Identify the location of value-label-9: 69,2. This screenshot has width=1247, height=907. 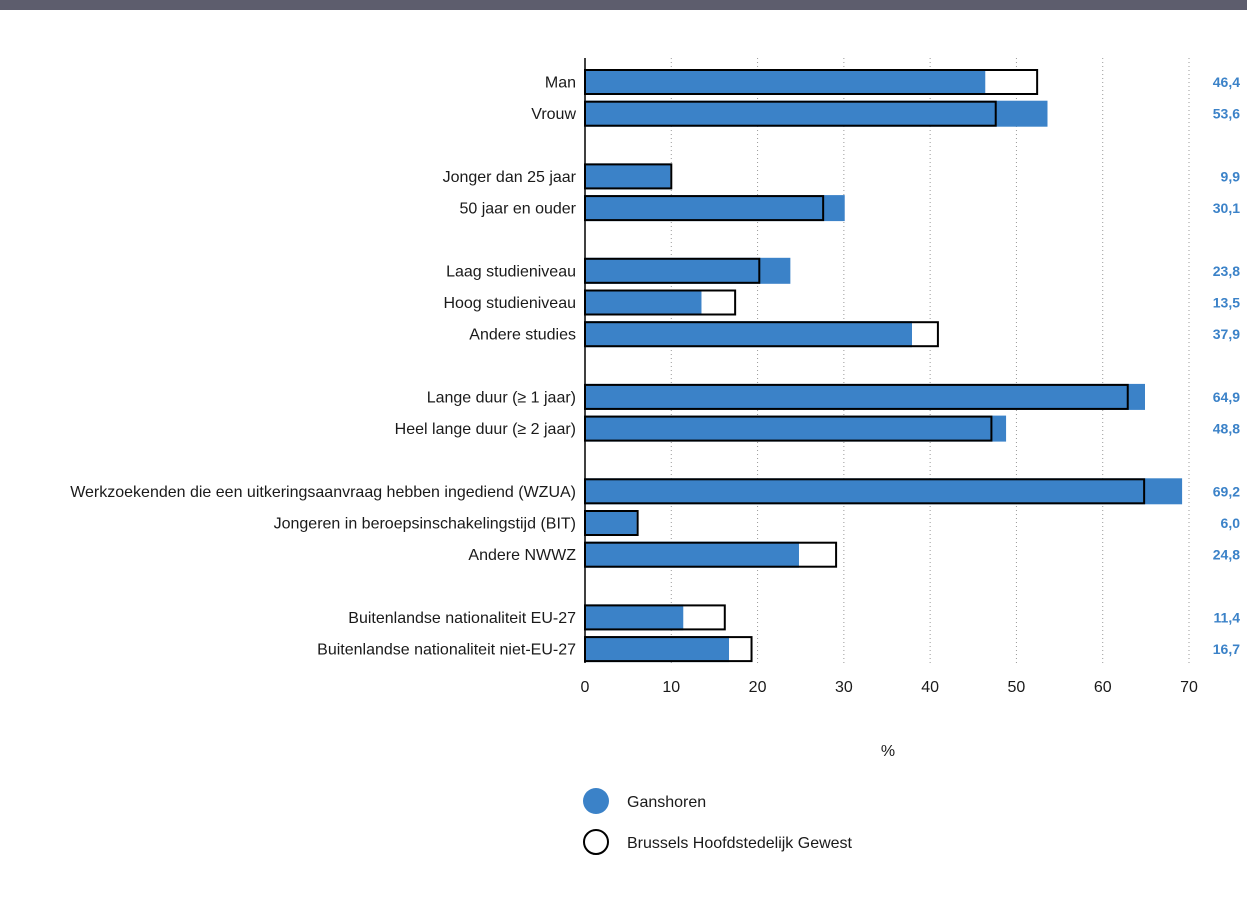
(1226, 491).